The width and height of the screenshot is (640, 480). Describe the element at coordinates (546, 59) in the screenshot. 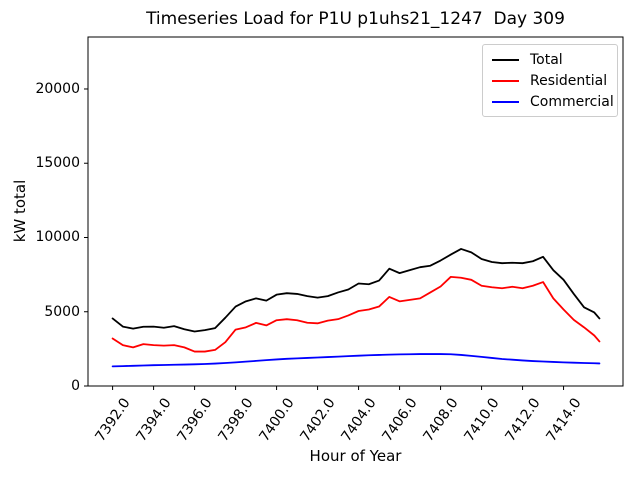

I see `legend-label-total: Total` at that location.